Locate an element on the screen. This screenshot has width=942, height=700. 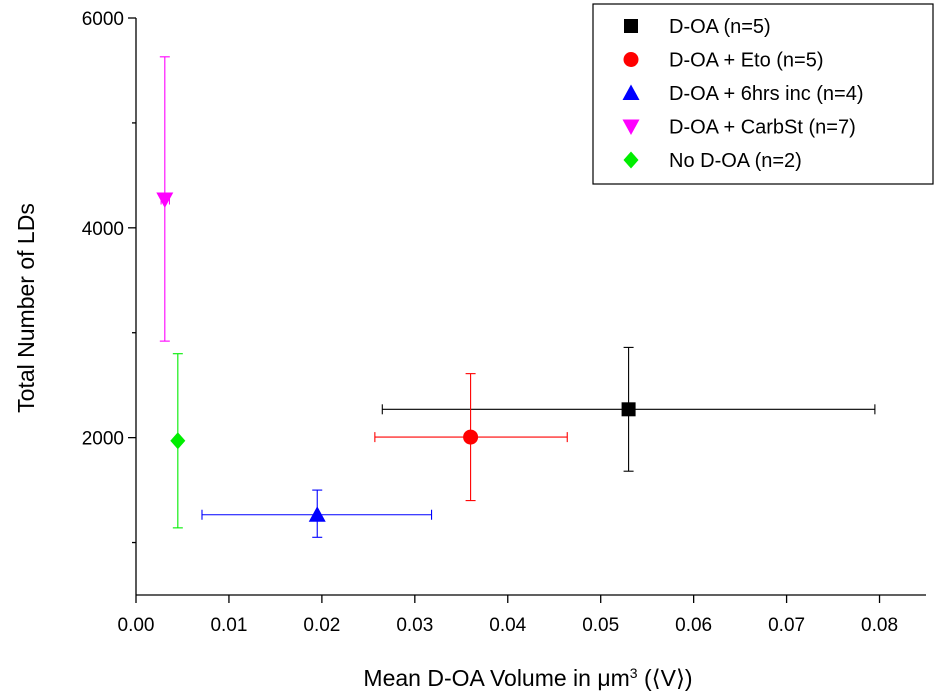
x-tick-label: 0.01 is located at coordinates (228, 625).